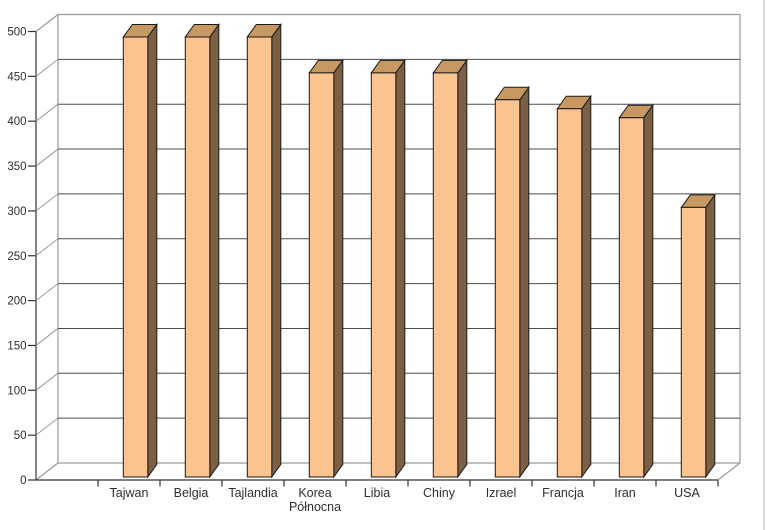  Describe the element at coordinates (23, 481) in the screenshot. I see `y-tick-label: 0` at that location.